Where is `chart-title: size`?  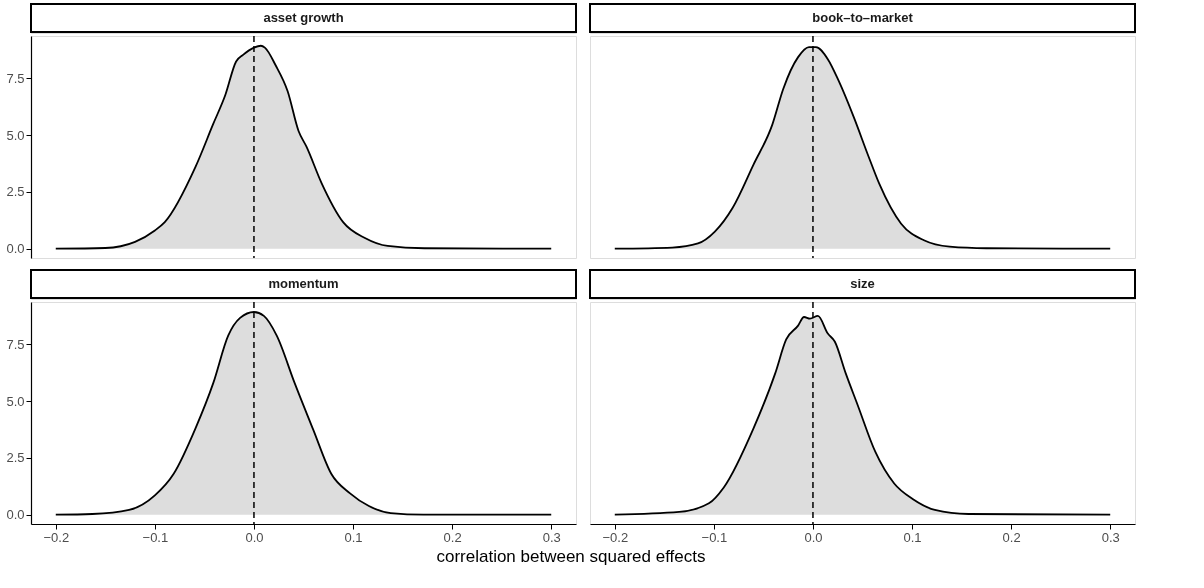 chart-title: size is located at coordinates (862, 283).